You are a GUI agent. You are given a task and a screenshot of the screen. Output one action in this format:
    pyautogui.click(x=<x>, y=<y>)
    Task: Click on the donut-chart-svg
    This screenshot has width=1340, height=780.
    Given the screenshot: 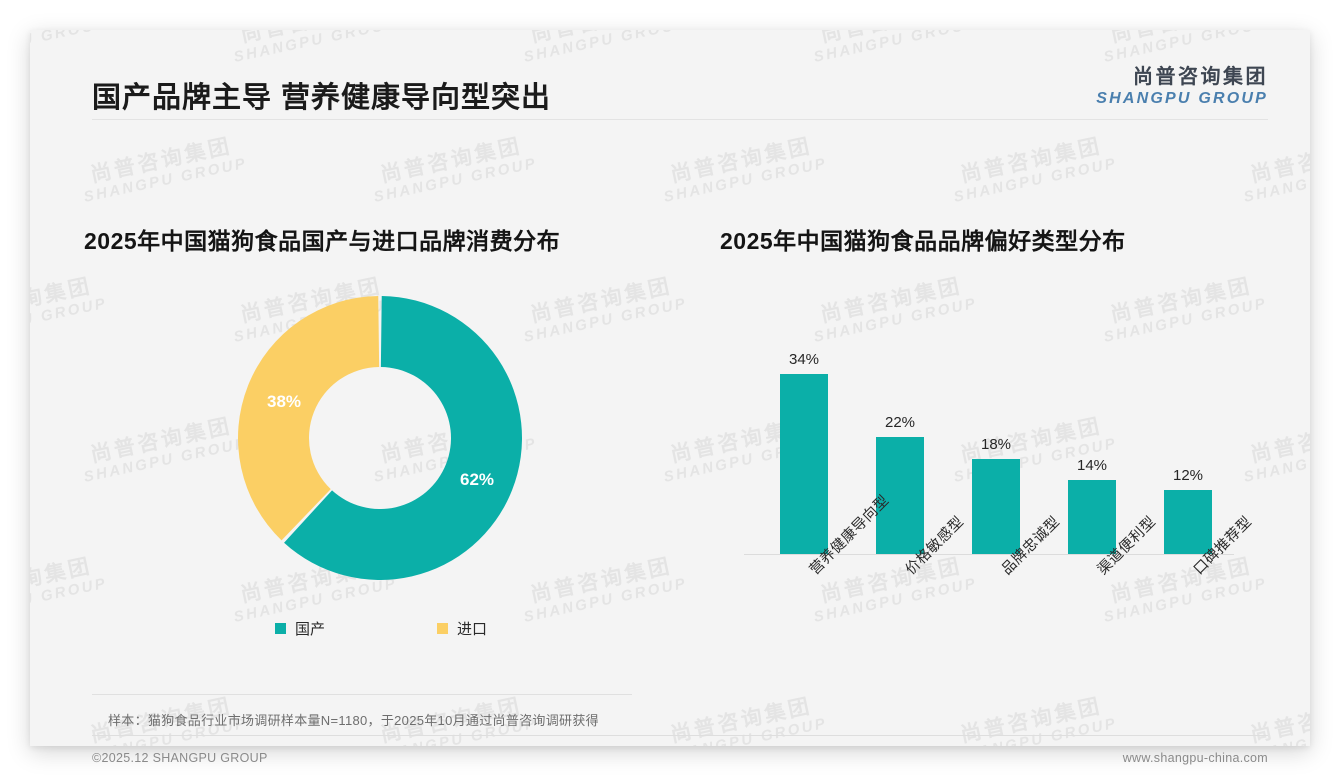 What is the action you would take?
    pyautogui.click(x=379, y=438)
    